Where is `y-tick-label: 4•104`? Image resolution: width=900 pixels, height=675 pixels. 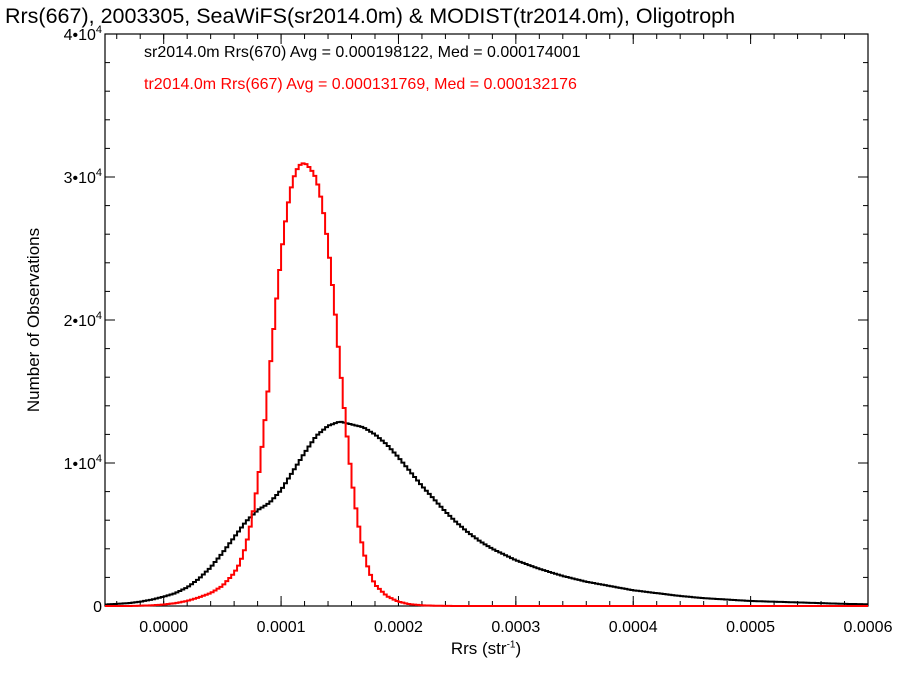 y-tick-label: 4•104 is located at coordinates (83, 34).